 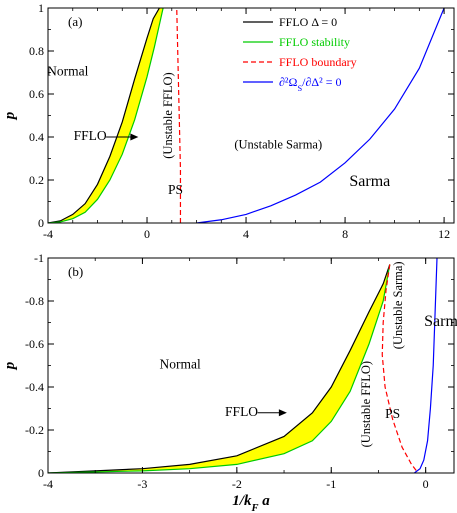 What do you see at coordinates (142, 484) in the screenshot?
I see `x-tick-label: -3` at bounding box center [142, 484].